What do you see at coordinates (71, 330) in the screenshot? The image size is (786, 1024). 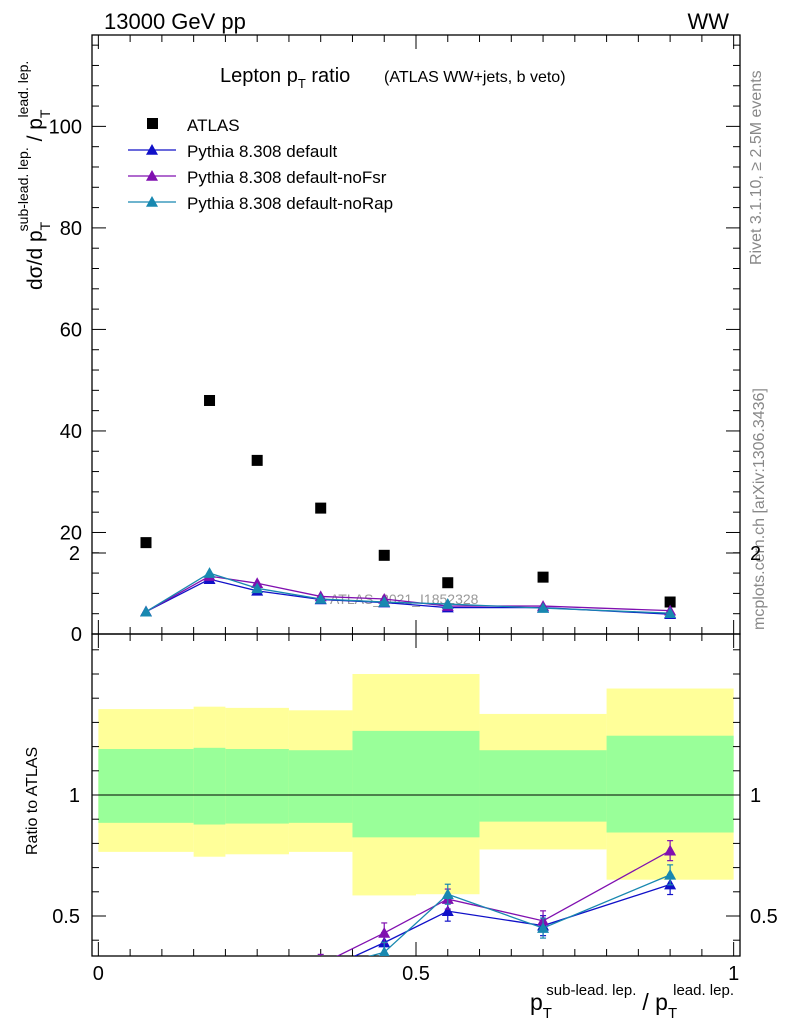 I see `main-ytick-label: 60` at bounding box center [71, 330].